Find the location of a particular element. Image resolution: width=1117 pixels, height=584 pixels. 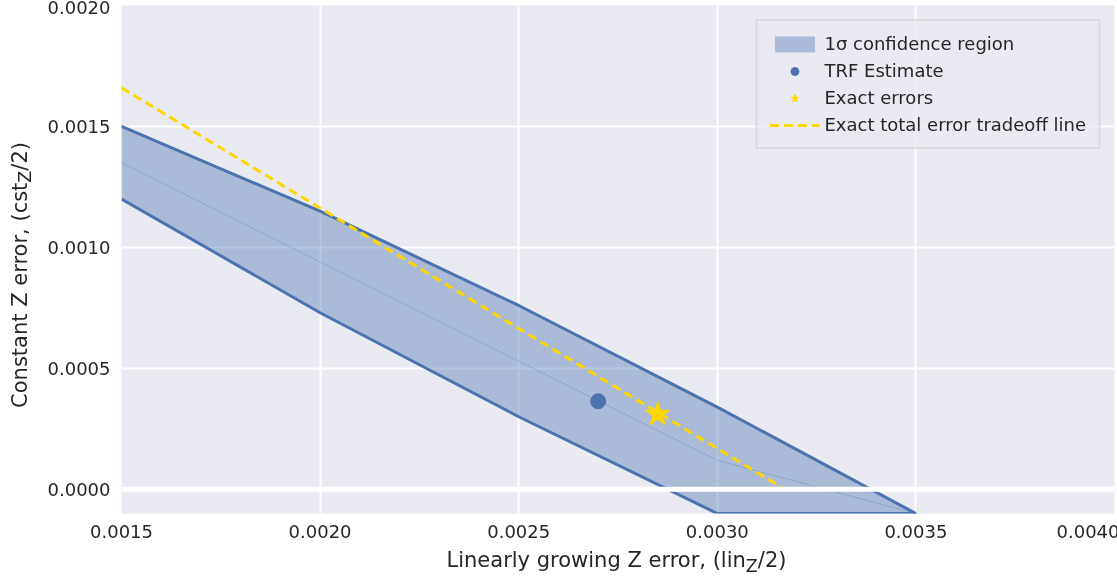

legend-label: Exact total error tradeoff line is located at coordinates (955, 124).